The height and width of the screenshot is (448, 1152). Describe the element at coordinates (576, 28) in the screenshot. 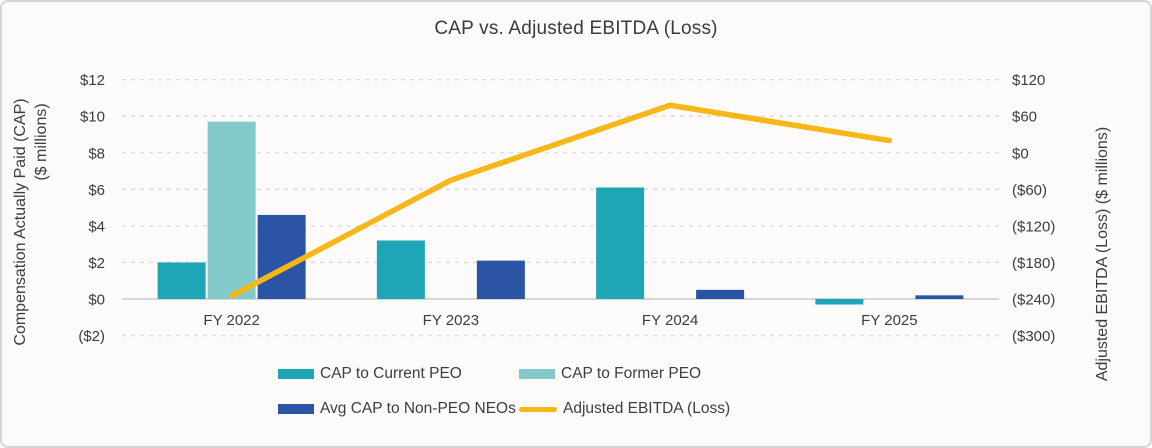

I see `chart-title: CAP vs. Adjusted EBITDA (Loss)` at that location.